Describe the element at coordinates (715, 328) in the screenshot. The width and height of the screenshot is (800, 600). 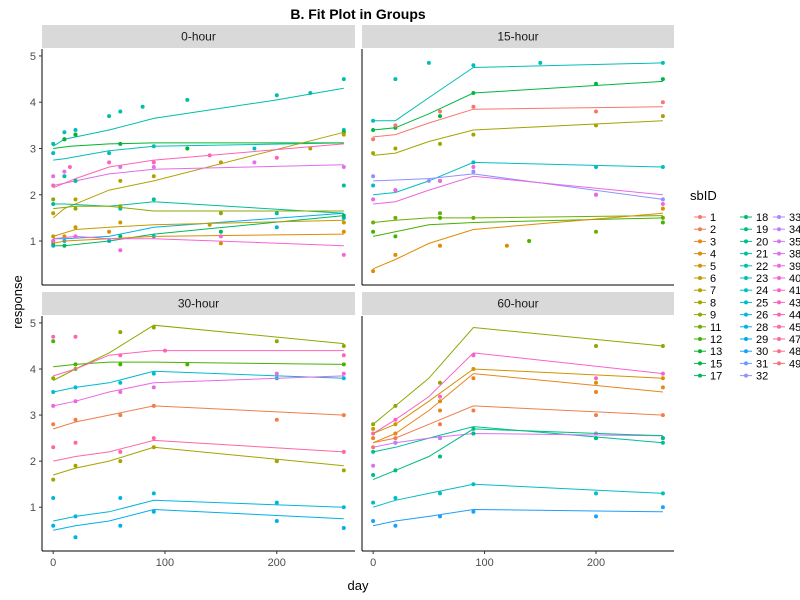
I see `legend-label: 11` at that location.